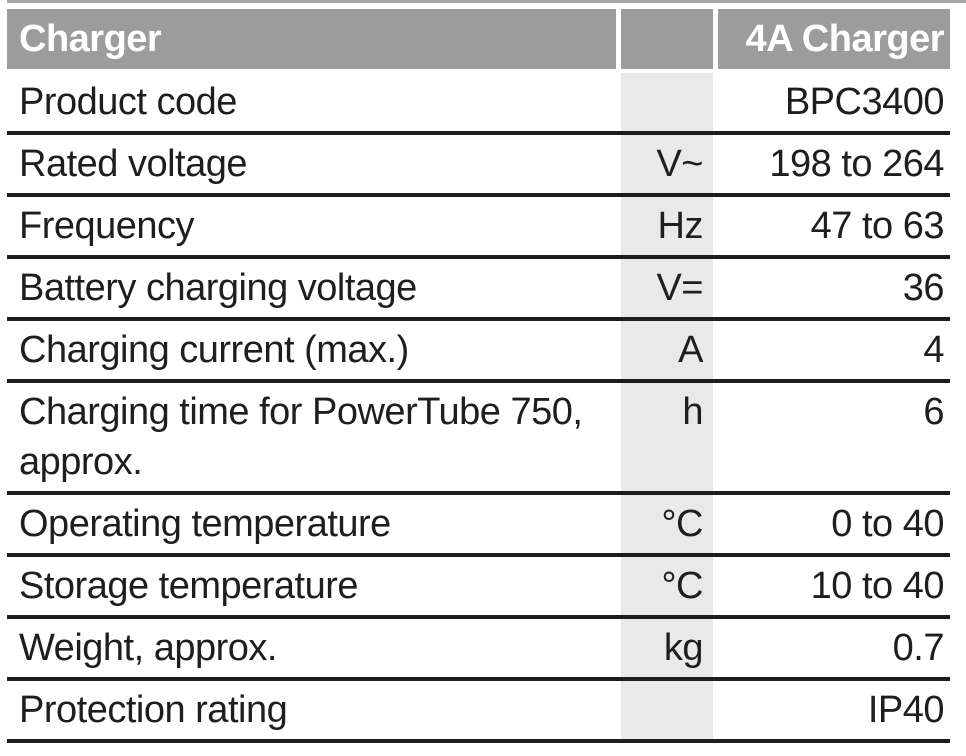  I want to click on spec-label: Weight, approx., so click(148, 648).